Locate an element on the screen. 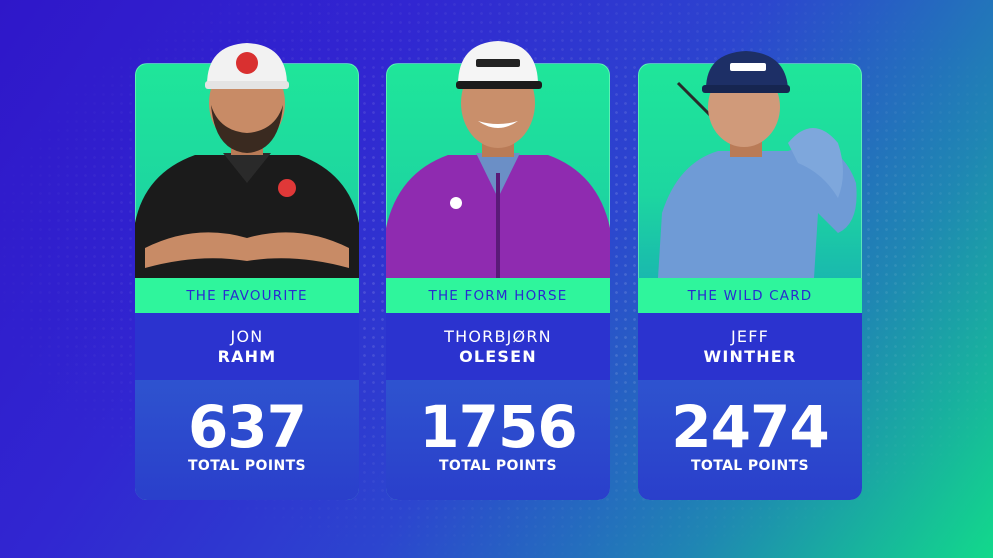 The image size is (993, 558). last-name: WINTHER is located at coordinates (750, 356).